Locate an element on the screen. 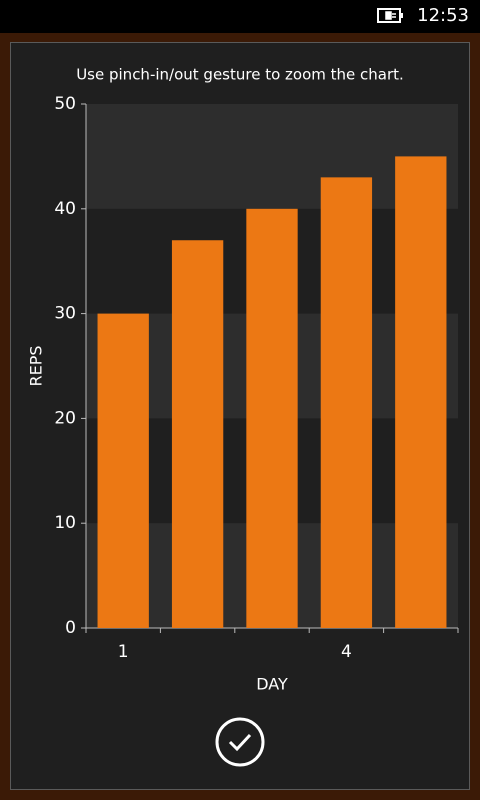 The width and height of the screenshot is (480, 800). battery-icon is located at coordinates (390, 15).